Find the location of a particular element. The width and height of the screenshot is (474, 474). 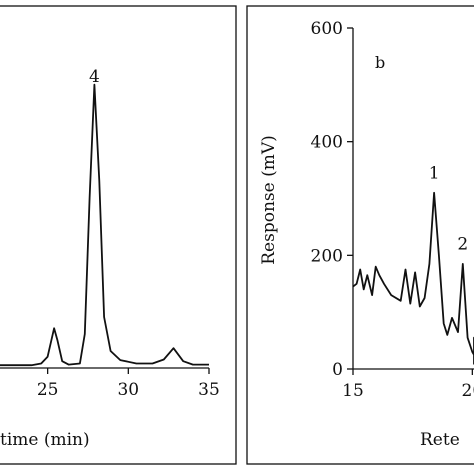

panel-b-annotations: 12 is located at coordinates (448, 209).